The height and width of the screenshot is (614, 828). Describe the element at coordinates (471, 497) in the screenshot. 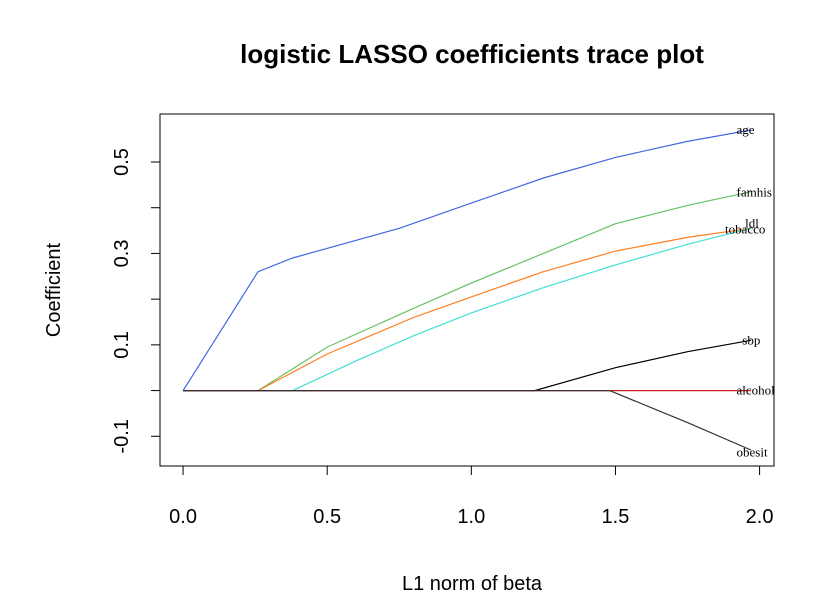

I see `x-axis: 0.0 0.5 1.0 1.5 2.0` at that location.